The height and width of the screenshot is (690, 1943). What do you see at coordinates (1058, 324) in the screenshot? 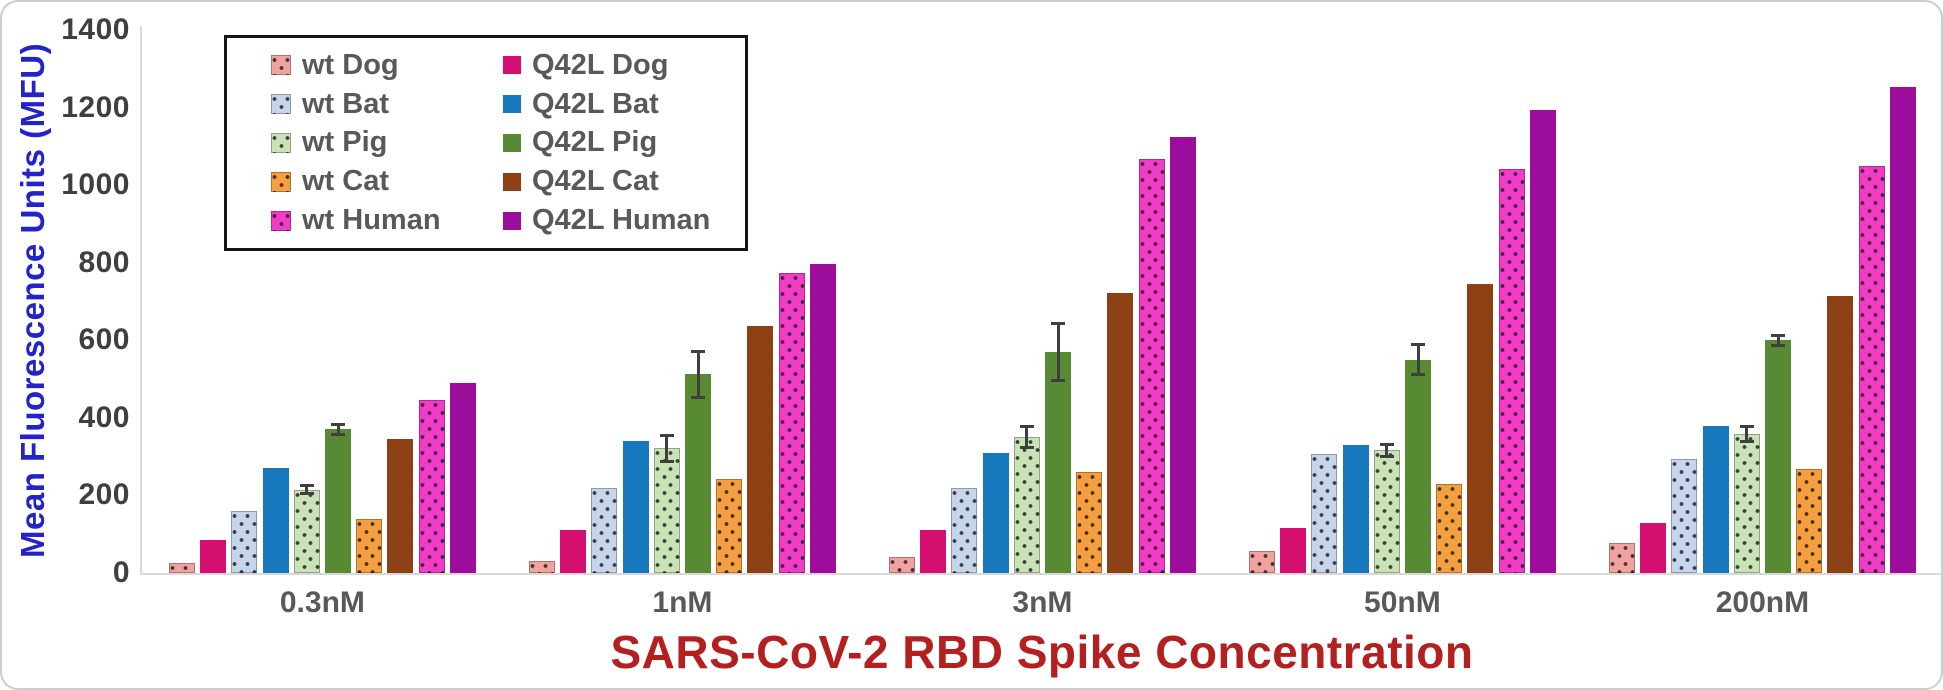
I see `error-cap-top-q42l-pig-3nm` at bounding box center [1058, 324].